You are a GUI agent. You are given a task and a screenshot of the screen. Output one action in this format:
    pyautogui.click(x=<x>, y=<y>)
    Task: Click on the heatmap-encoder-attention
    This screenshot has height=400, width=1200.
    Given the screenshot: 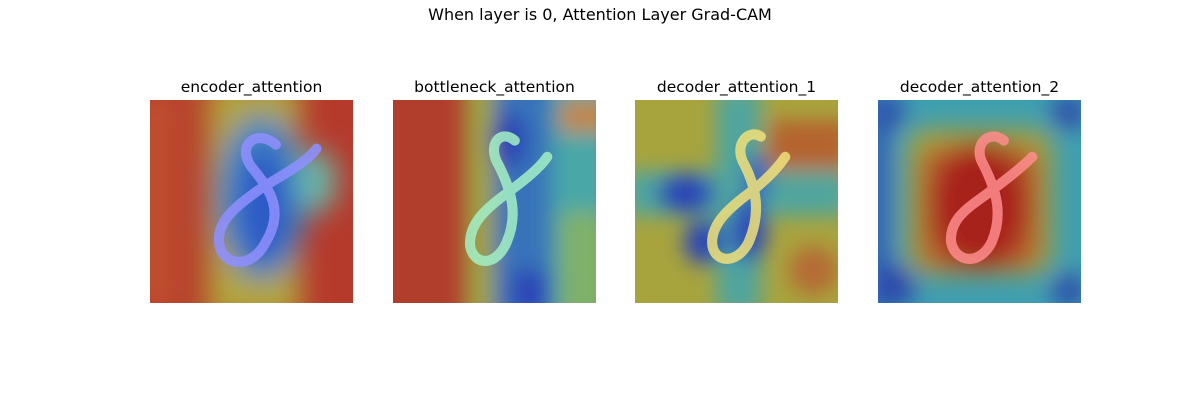 What is the action you would take?
    pyautogui.click(x=251, y=201)
    